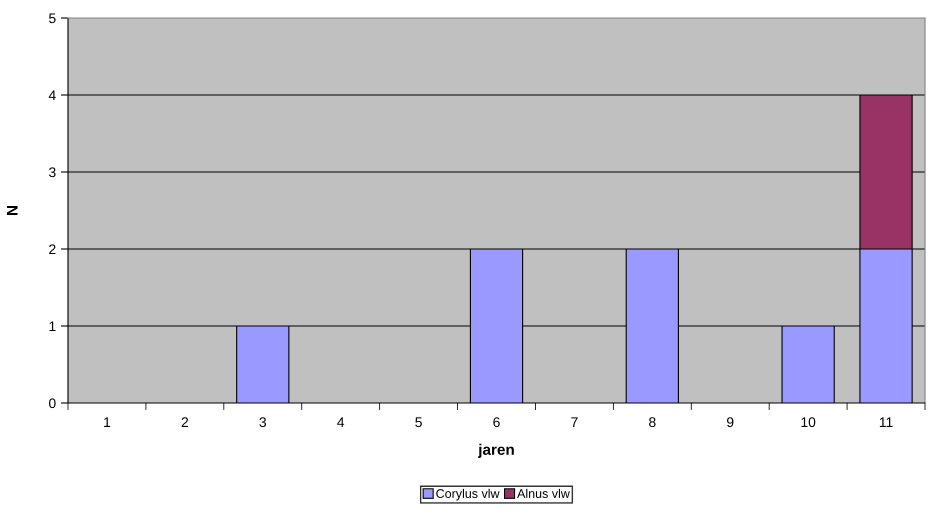 The height and width of the screenshot is (518, 928). What do you see at coordinates (52, 18) in the screenshot?
I see `y-tick-label: 5` at bounding box center [52, 18].